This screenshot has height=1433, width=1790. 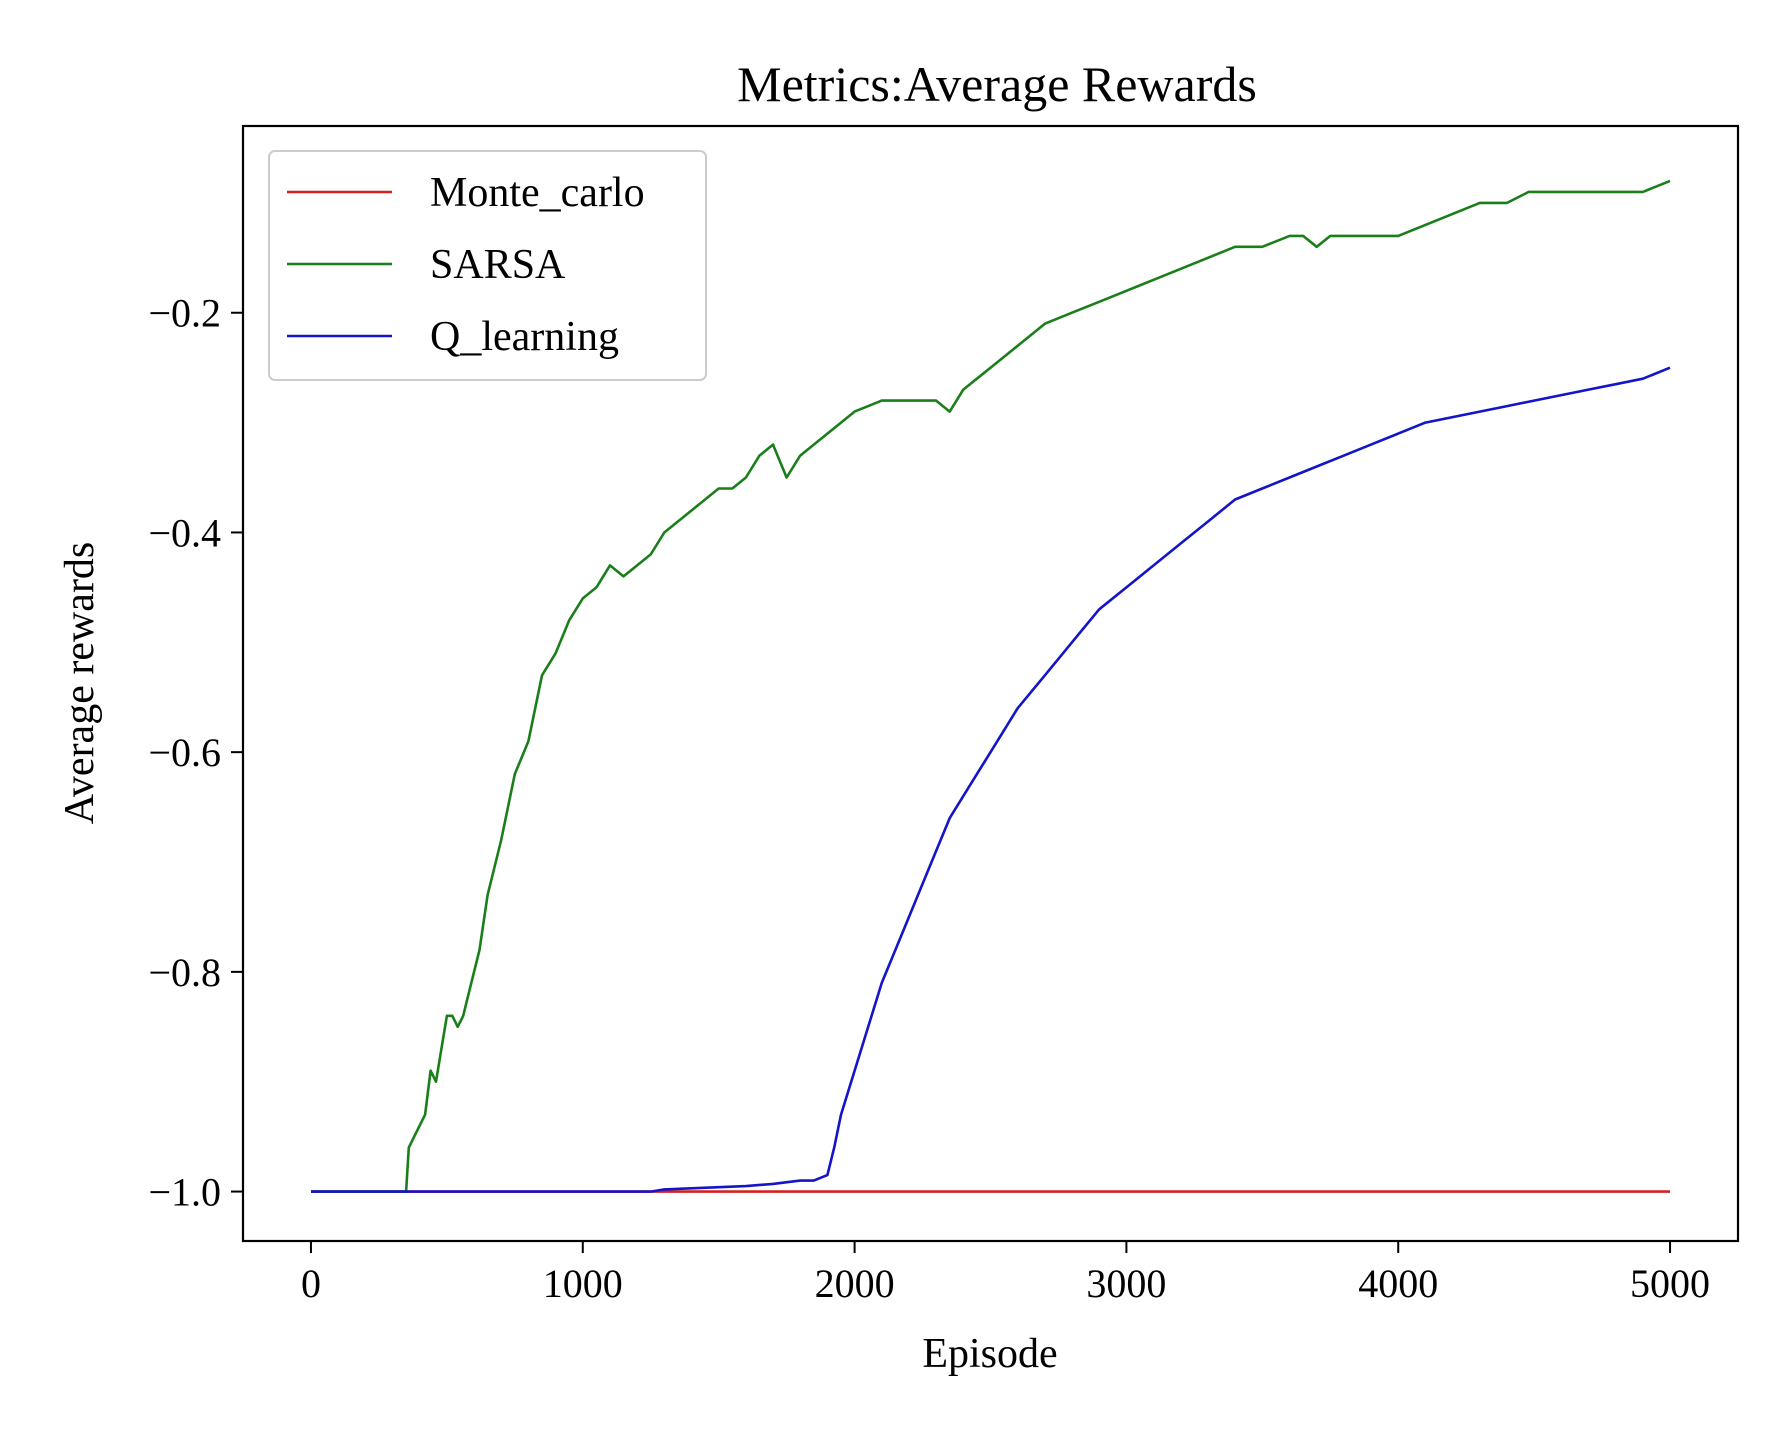 What do you see at coordinates (80, 683) in the screenshot?
I see `y-axis-label: Average rewards` at bounding box center [80, 683].